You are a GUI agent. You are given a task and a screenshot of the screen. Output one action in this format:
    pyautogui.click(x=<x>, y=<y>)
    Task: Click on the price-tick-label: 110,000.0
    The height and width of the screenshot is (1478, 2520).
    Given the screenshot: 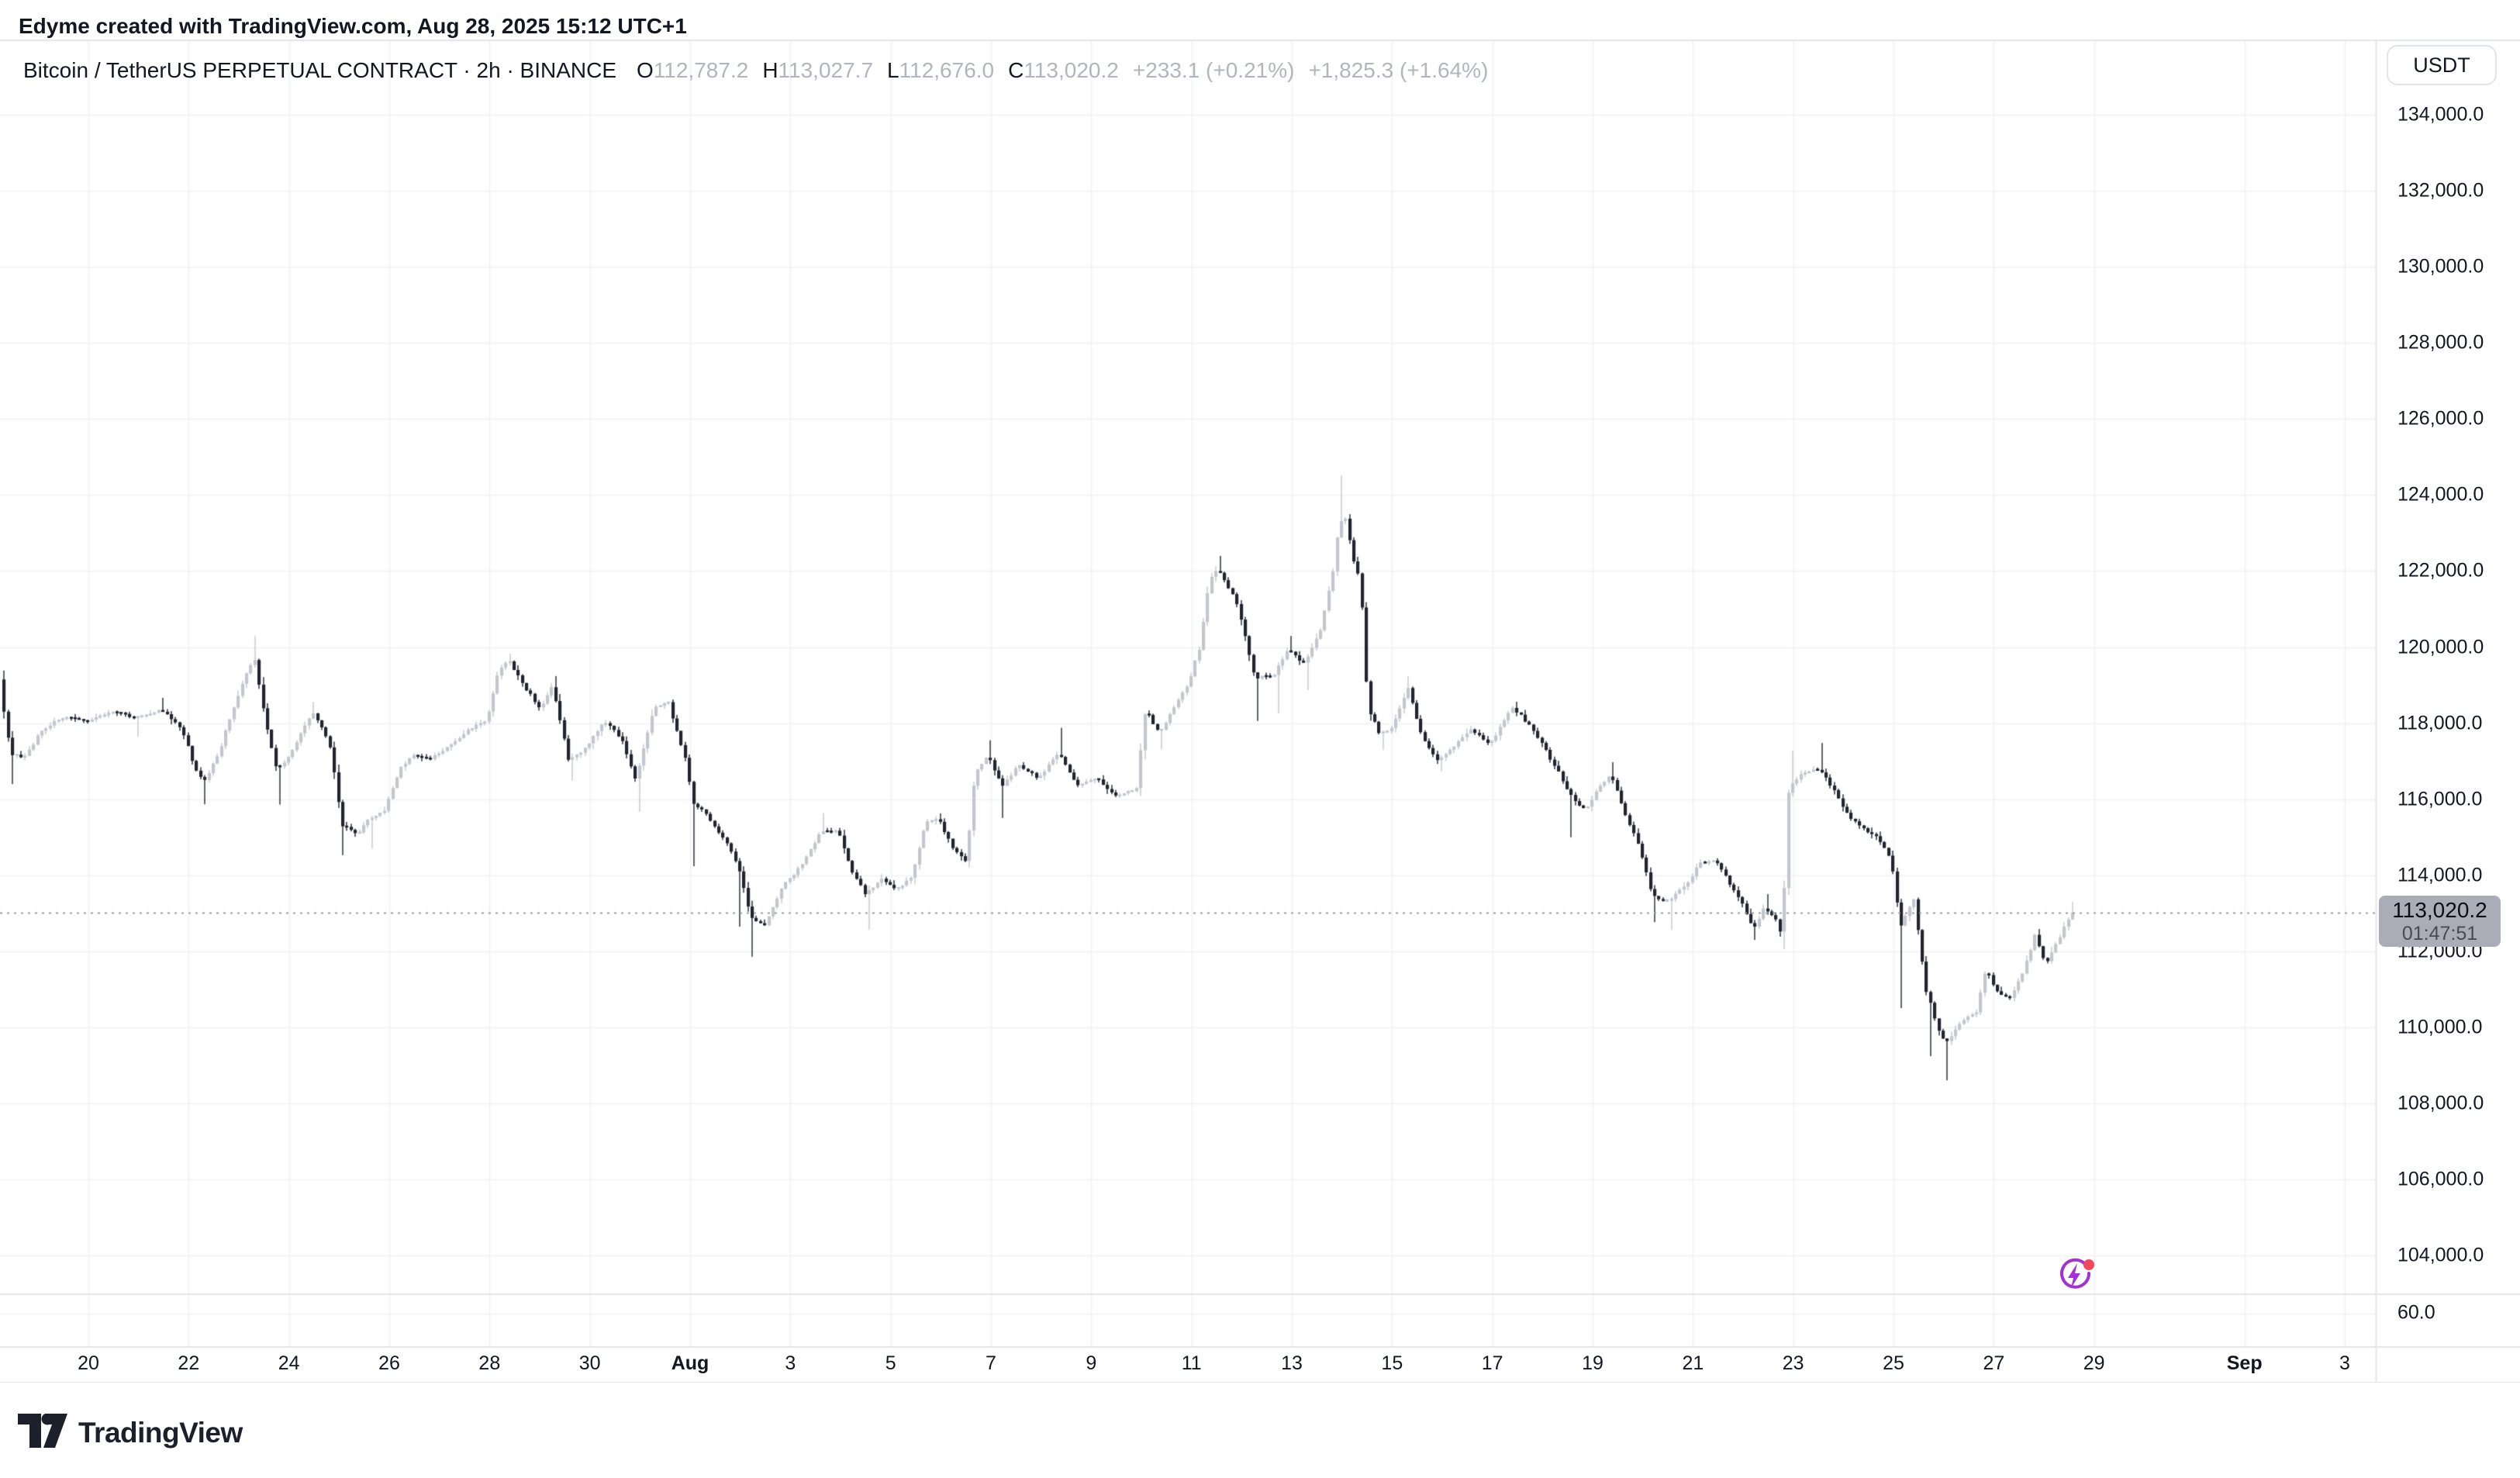 What is the action you would take?
    pyautogui.click(x=2440, y=1027)
    